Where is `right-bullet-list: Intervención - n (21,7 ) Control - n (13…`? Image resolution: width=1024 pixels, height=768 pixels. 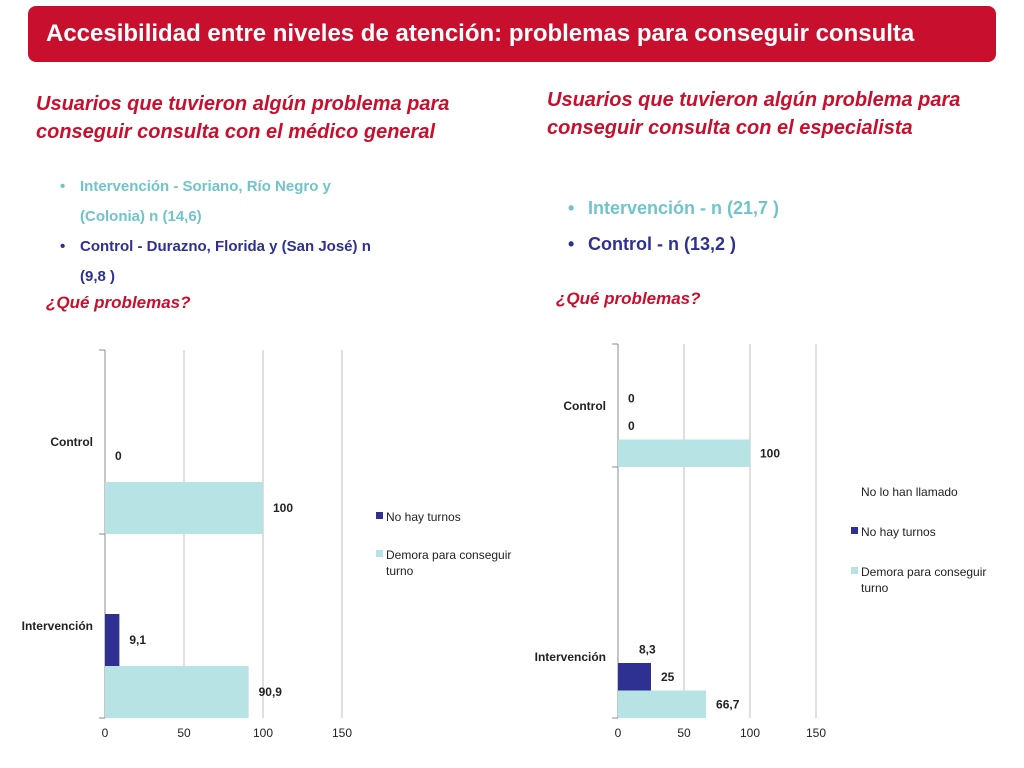
right-bullet-list: Intervención - n (21,7 ) Control - n (13… is located at coordinates (778, 226).